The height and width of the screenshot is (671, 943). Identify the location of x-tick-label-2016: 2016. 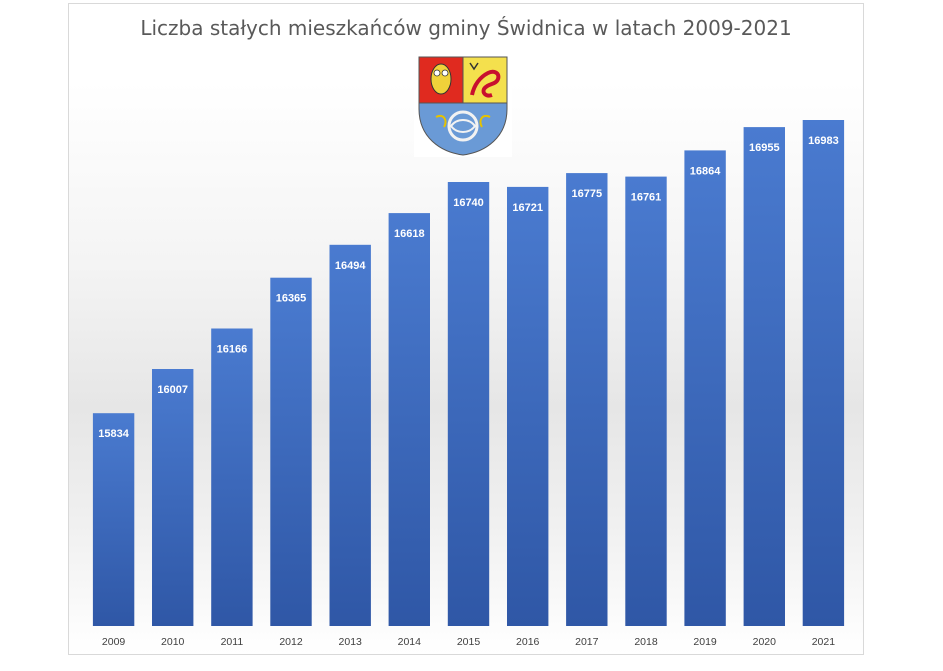
(528, 642).